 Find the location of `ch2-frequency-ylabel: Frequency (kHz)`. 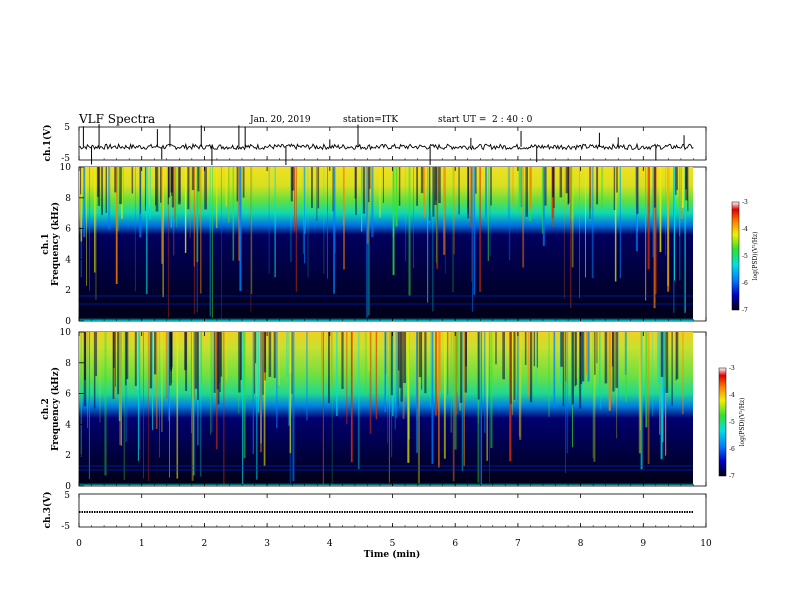

ch2-frequency-ylabel: Frequency (kHz) is located at coordinates (55, 409).